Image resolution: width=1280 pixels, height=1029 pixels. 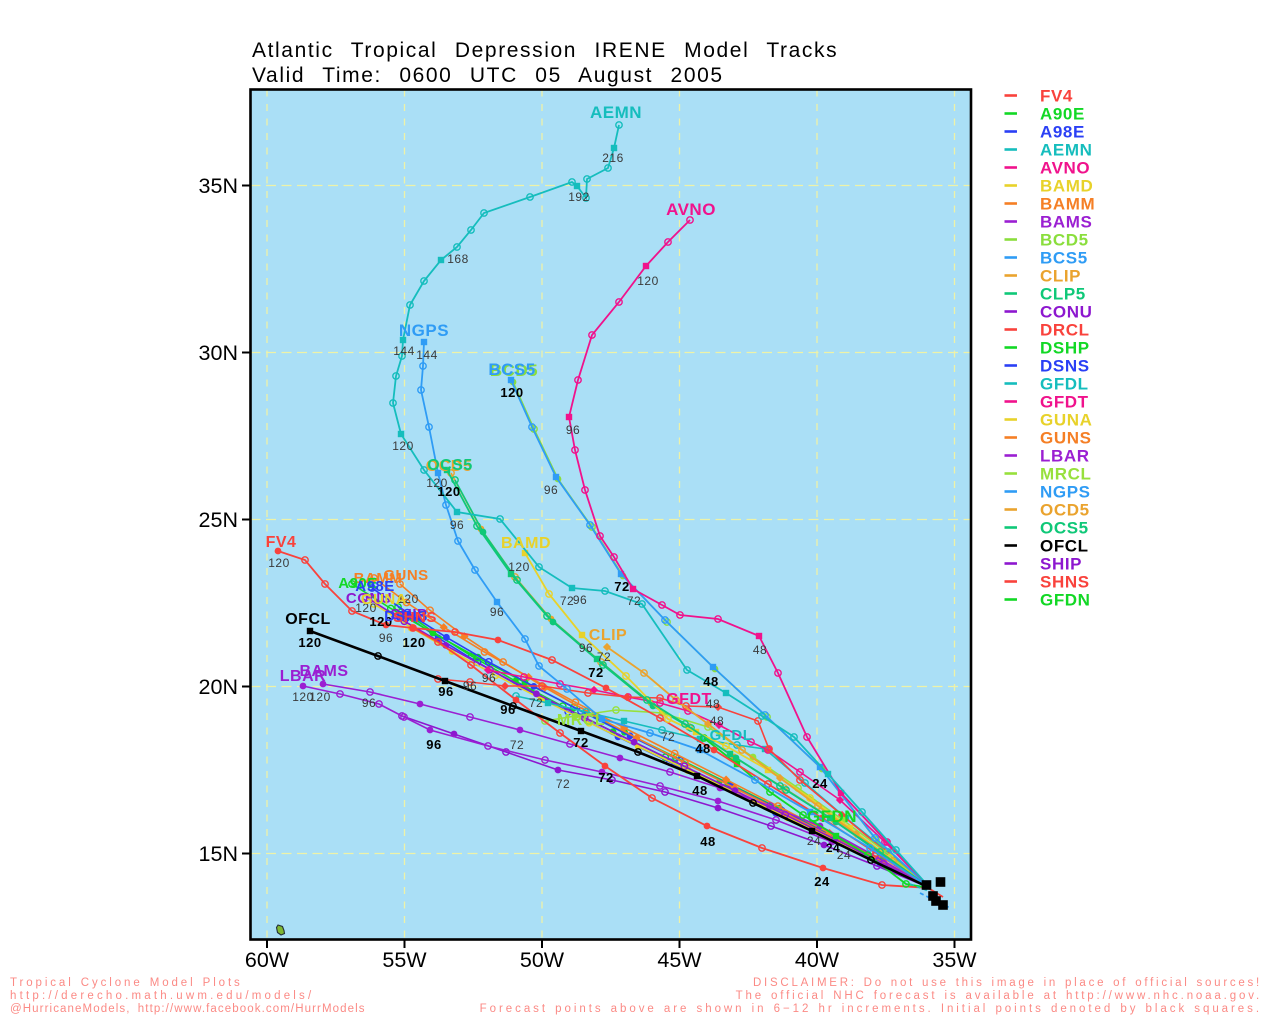 What do you see at coordinates (579, 197) in the screenshot?
I see `svg-text: 192` at bounding box center [579, 197].